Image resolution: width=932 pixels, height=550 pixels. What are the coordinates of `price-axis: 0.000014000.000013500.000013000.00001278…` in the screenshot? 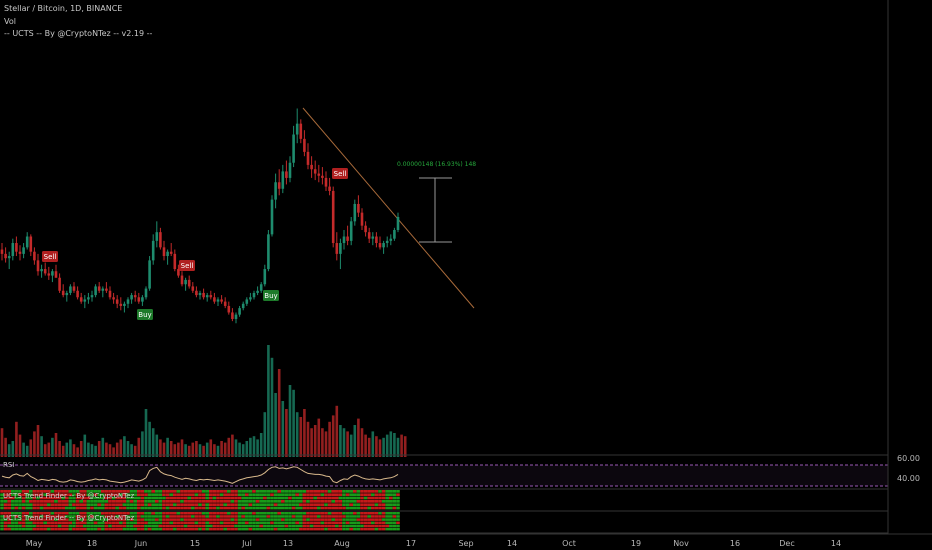 It's located at (909, 267).